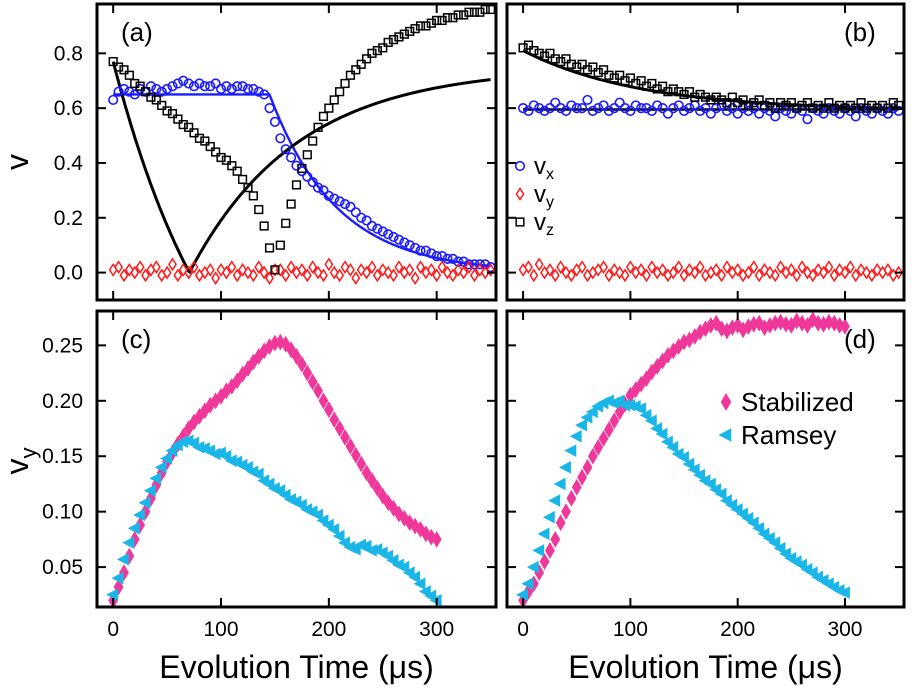 The image size is (912, 699). Describe the element at coordinates (68, 108) in the screenshot. I see `y-tick-label: 0.6` at that location.